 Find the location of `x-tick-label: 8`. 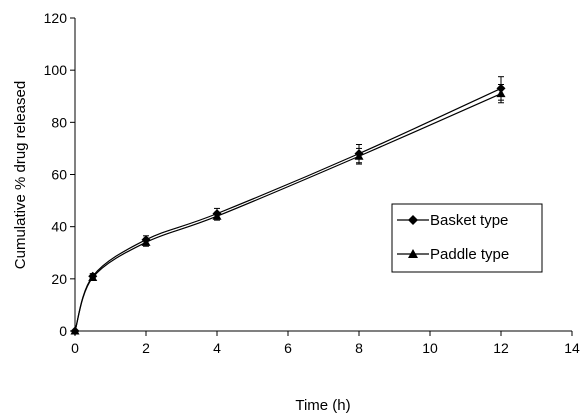

x-tick-label: 8 is located at coordinates (359, 348).